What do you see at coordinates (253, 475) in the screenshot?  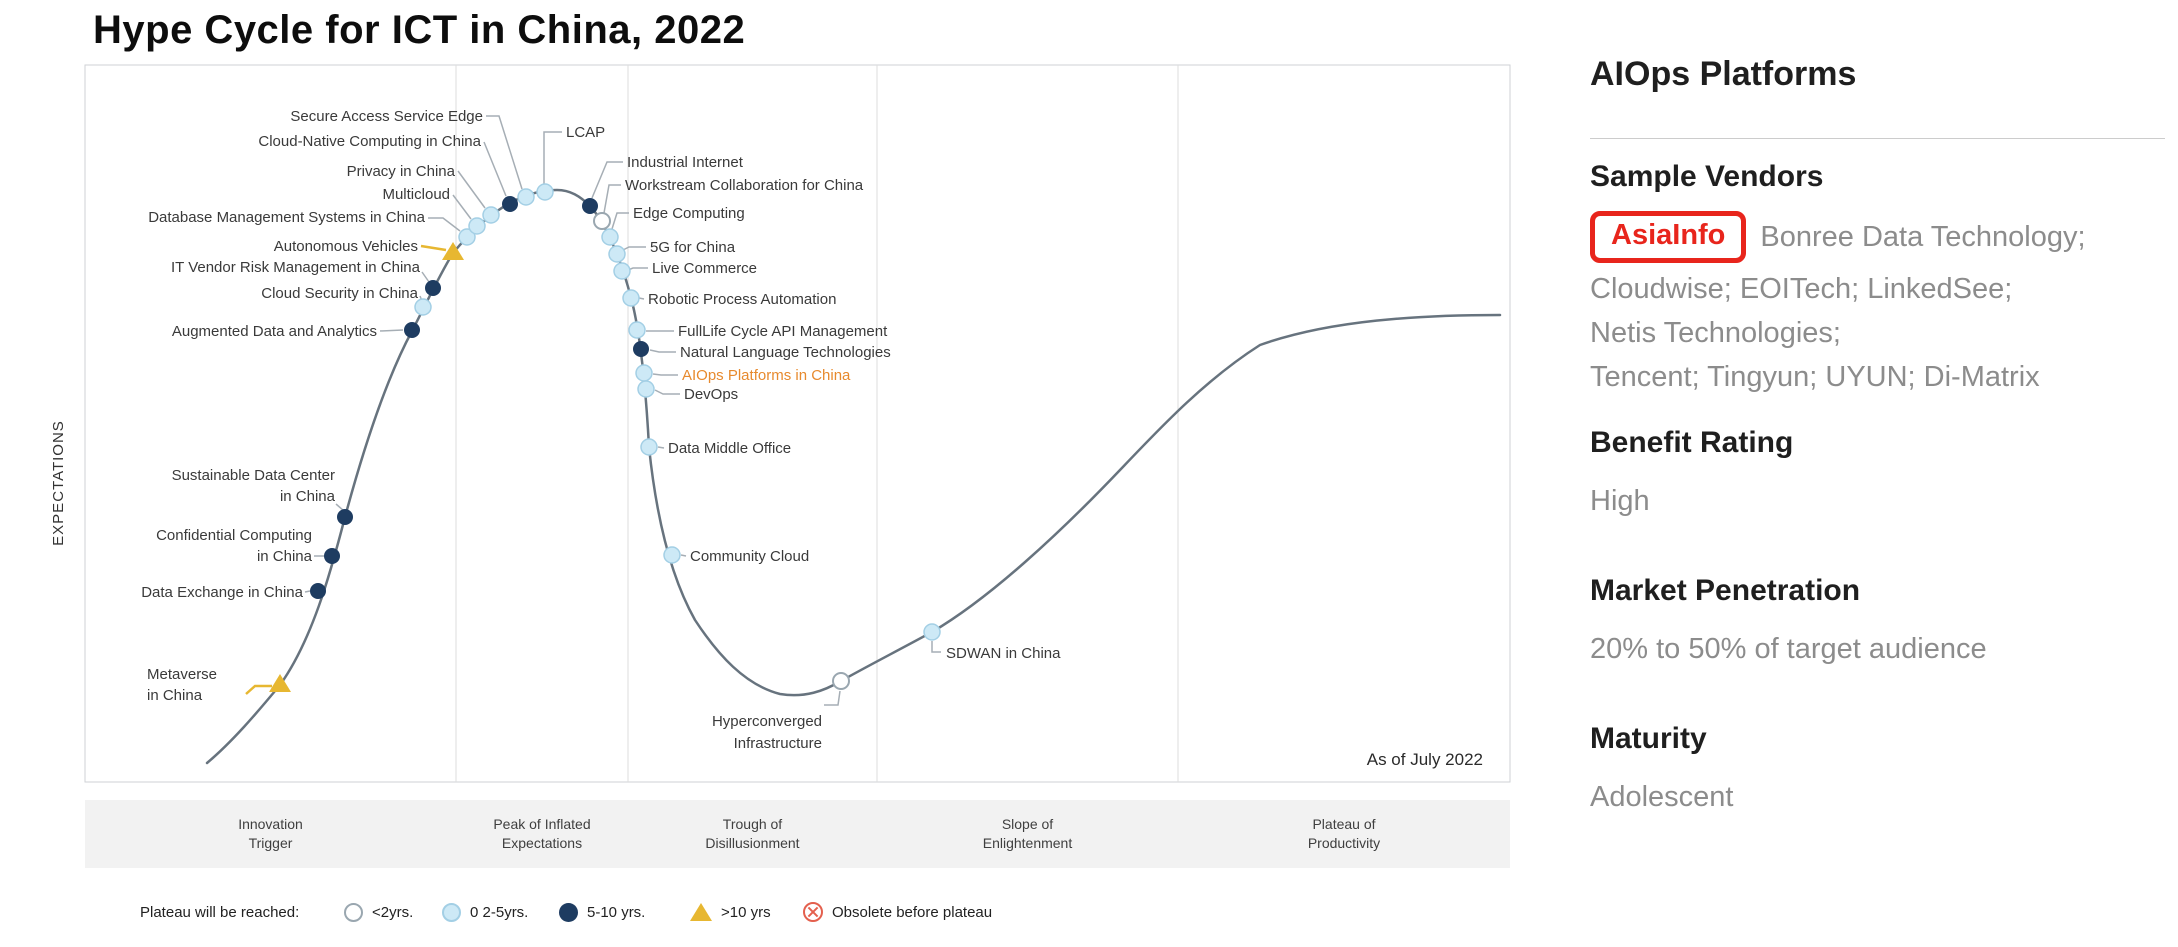 I see `label-sustainable-data-center-in-china-1: Sustainable Data Center` at bounding box center [253, 475].